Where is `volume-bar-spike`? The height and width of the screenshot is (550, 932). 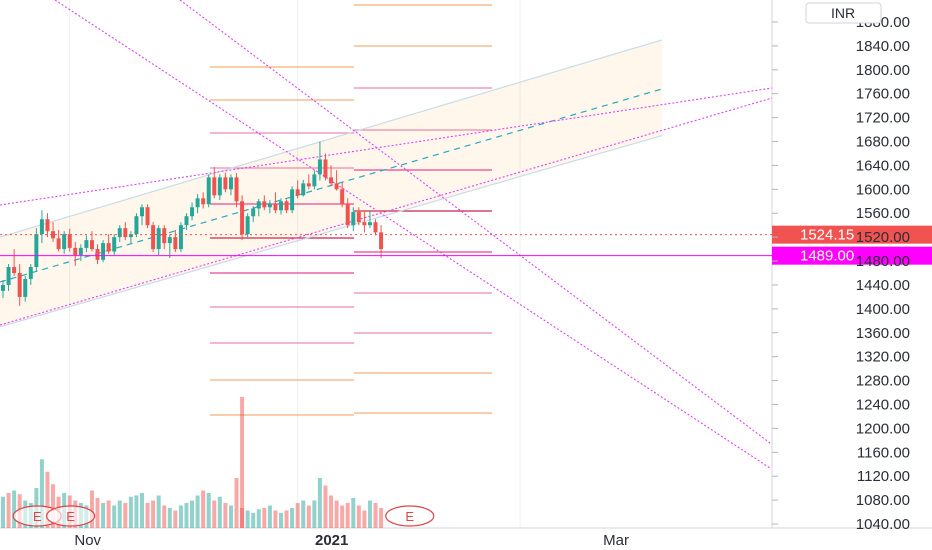
volume-bar-spike is located at coordinates (242, 462).